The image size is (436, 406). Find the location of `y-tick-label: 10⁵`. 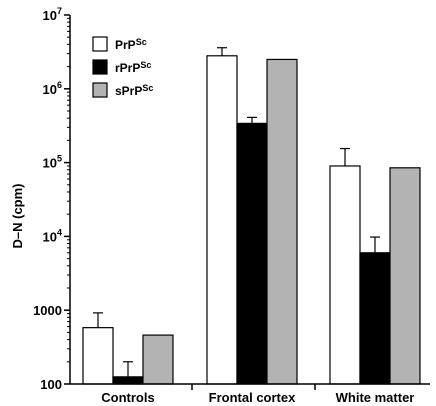

y-tick-label: 10⁵ is located at coordinates (52, 162).